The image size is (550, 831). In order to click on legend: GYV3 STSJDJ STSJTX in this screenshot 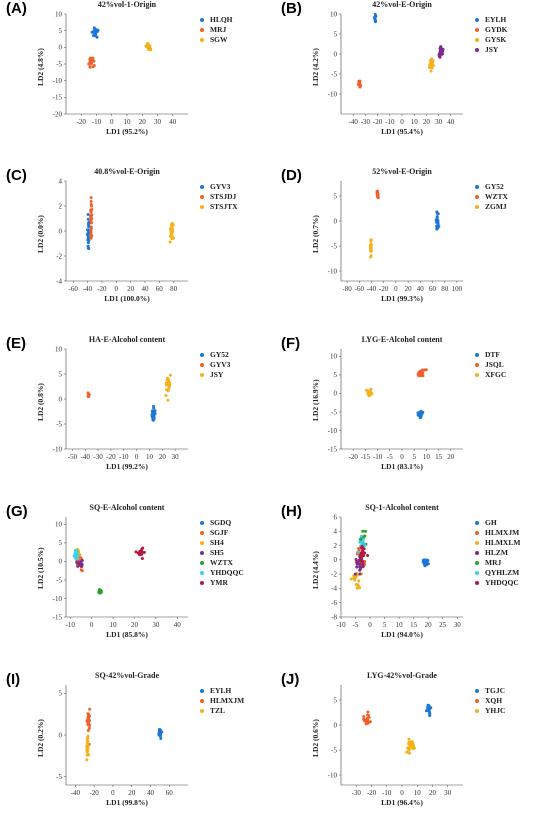, I will do `click(219, 197)`.